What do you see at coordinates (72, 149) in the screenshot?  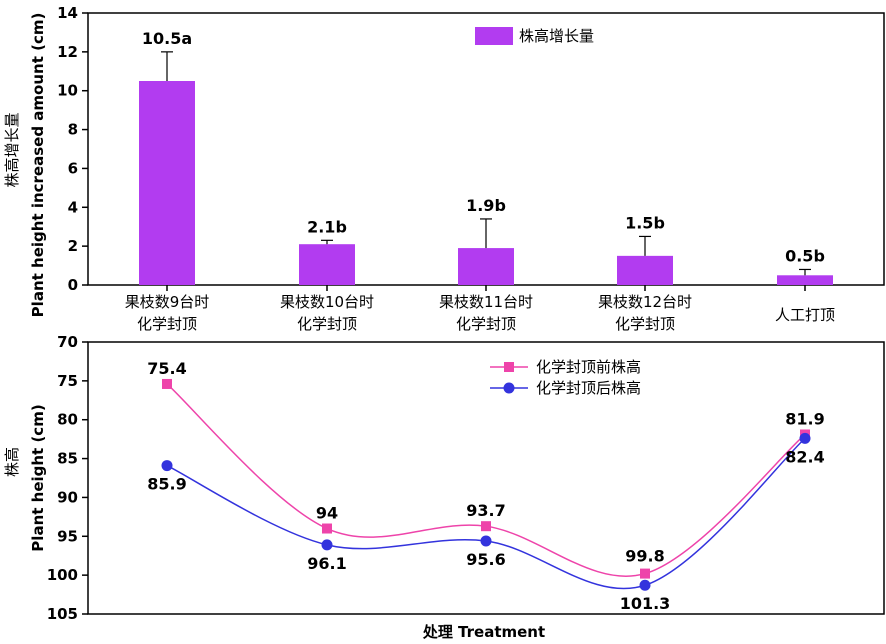 I see `bar-y-axis: 0 2 4 6 8 10 12 14` at bounding box center [72, 149].